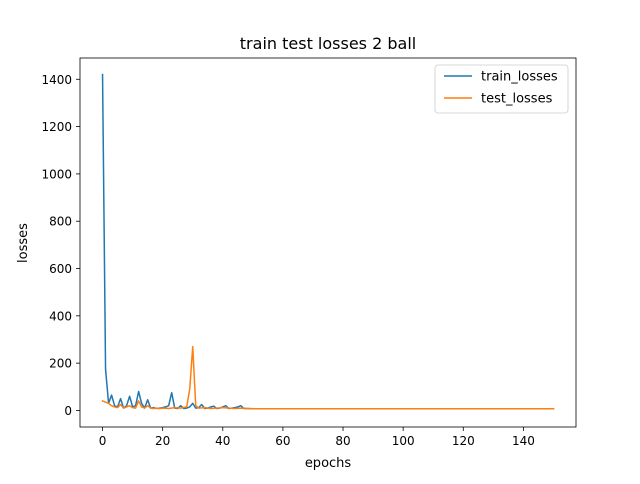 Image resolution: width=640 pixels, height=484 pixels. Describe the element at coordinates (60, 364) in the screenshot. I see `y-tick-label: 200` at that location.